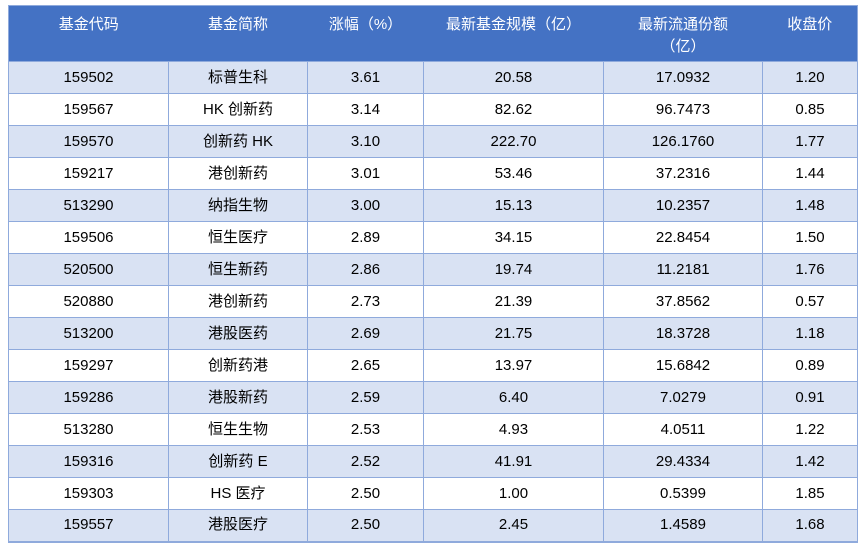  Describe the element at coordinates (513, 205) in the screenshot. I see `cell-latest-fund-size: 15.13` at that location.